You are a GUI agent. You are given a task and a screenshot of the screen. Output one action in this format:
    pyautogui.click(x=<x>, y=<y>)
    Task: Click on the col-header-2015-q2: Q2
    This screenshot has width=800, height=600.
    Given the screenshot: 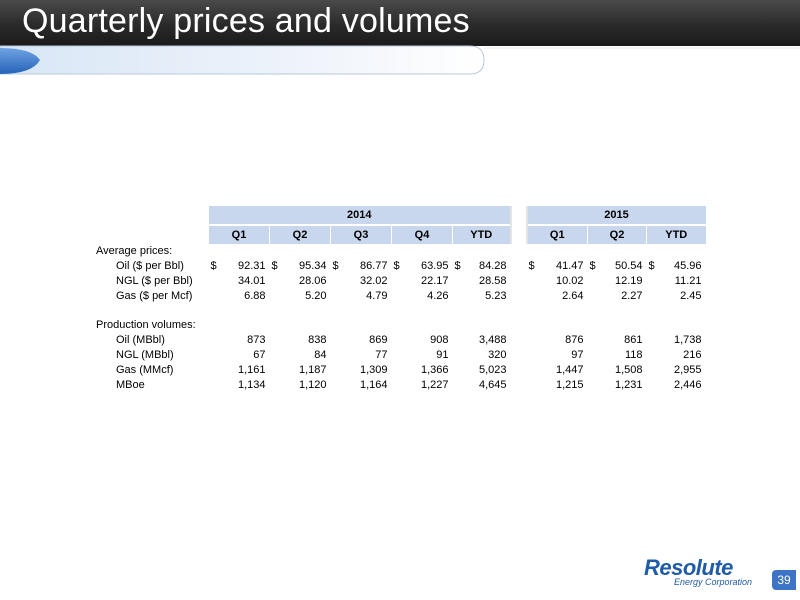 What is the action you would take?
    pyautogui.click(x=617, y=234)
    